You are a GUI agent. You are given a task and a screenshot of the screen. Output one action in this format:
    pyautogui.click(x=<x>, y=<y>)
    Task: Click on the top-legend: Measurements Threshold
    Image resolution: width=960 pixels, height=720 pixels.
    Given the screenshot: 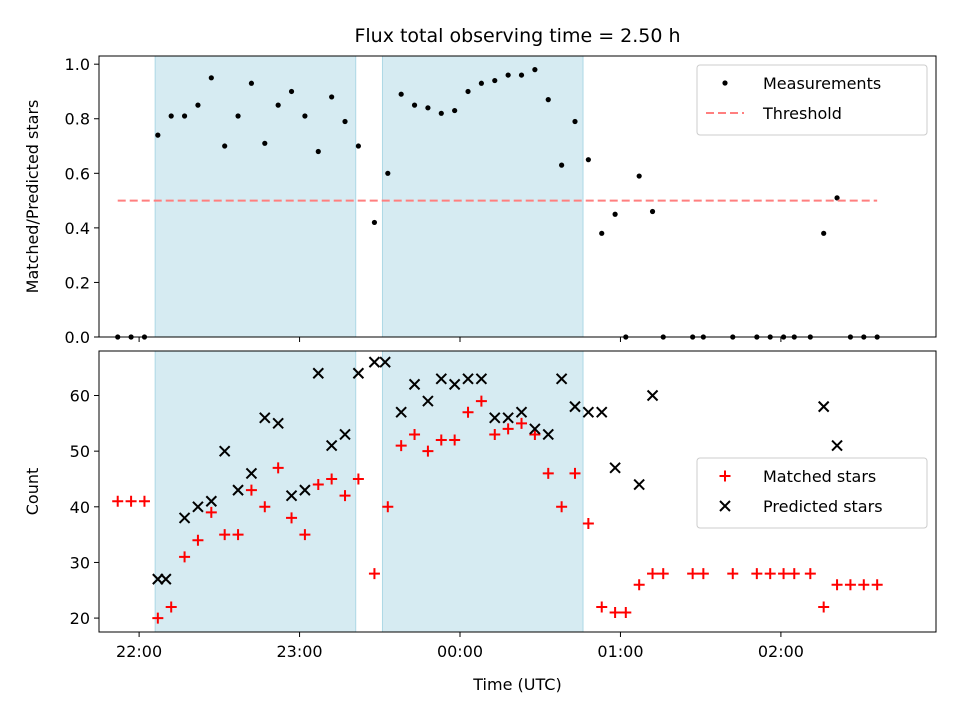 What is the action you would take?
    pyautogui.click(x=812, y=100)
    